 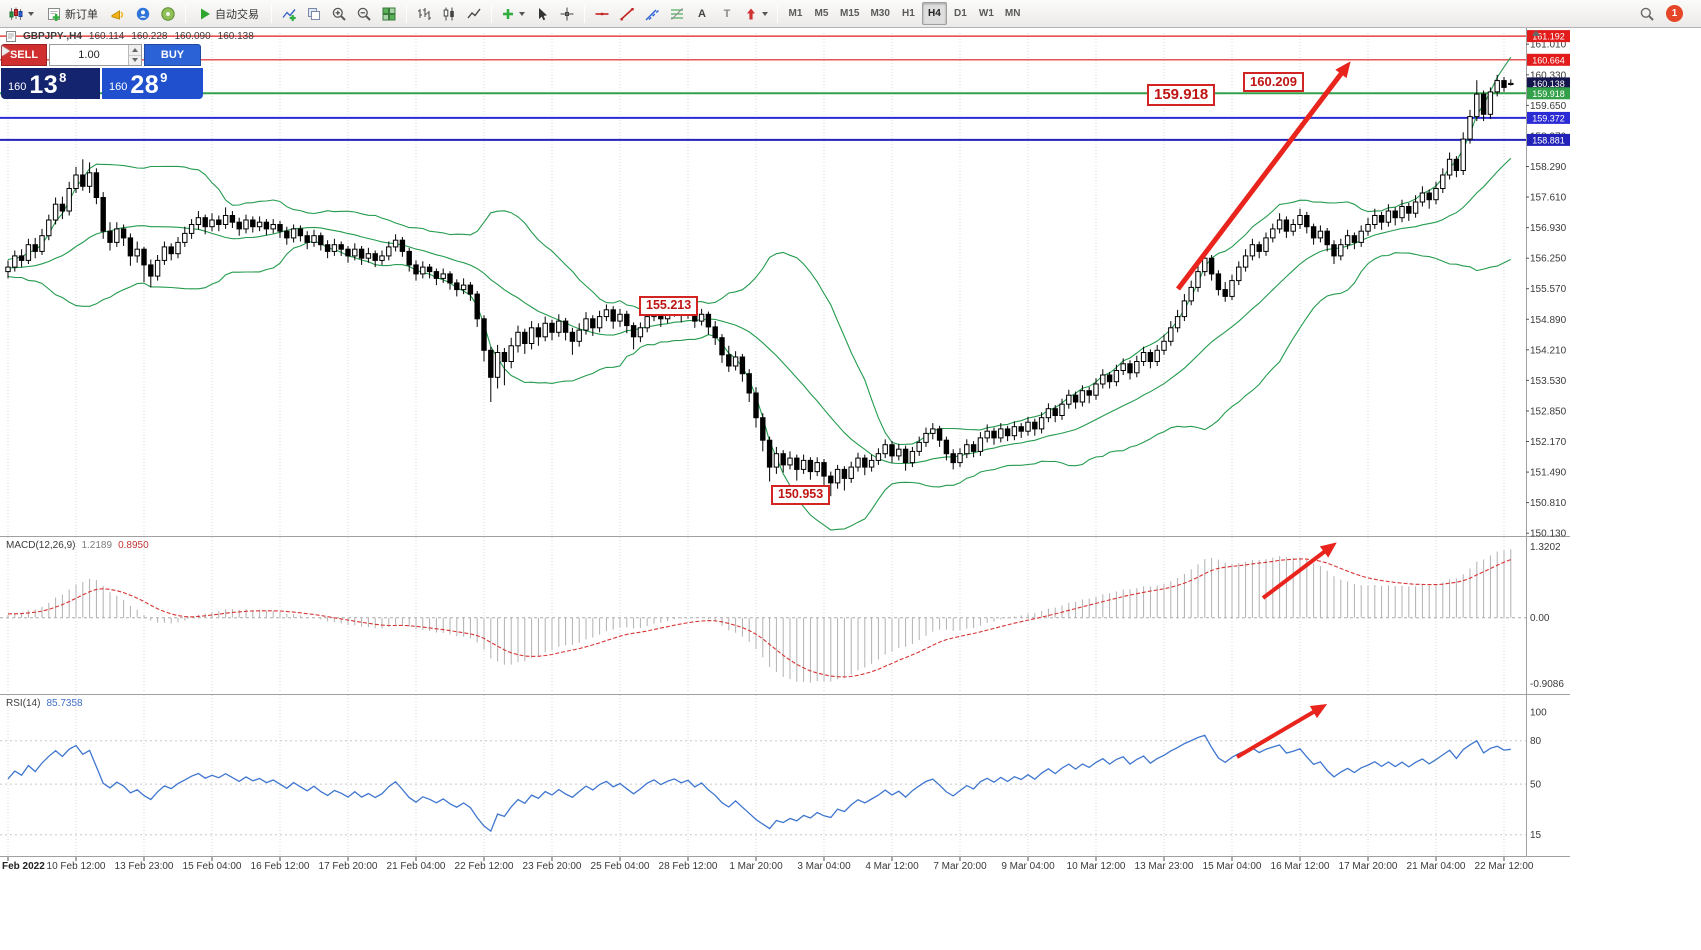 I want to click on svg-text: 1 Mar 20:00, so click(x=756, y=866).